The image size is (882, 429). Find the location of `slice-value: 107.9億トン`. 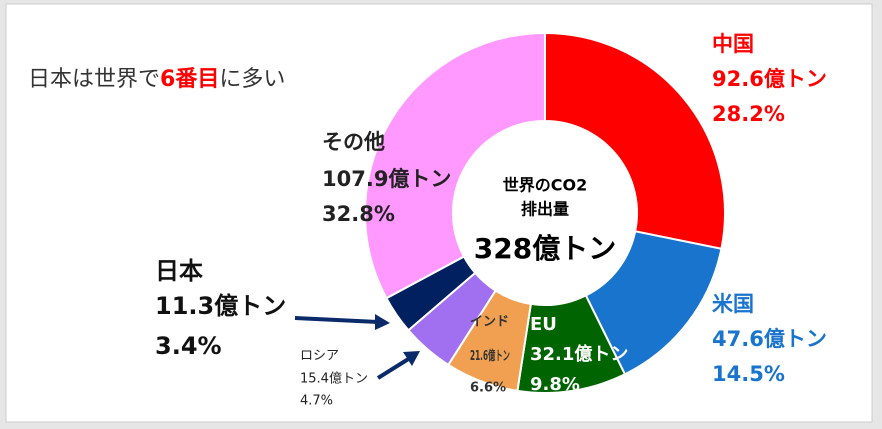

slice-value: 107.9億トン is located at coordinates (386, 179).